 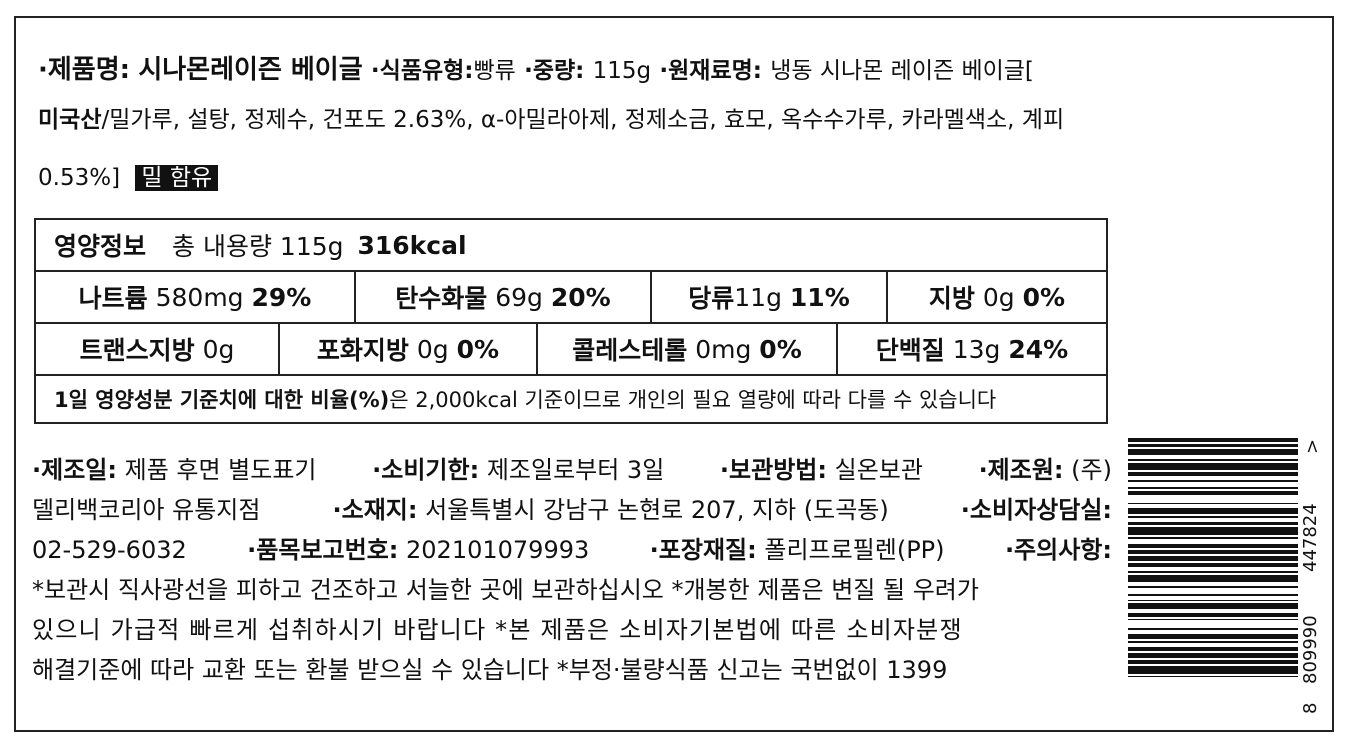 What do you see at coordinates (902, 71) in the screenshot?
I see `ingredients-start: 냉동 시나몬 레이즌 베이글[` at bounding box center [902, 71].